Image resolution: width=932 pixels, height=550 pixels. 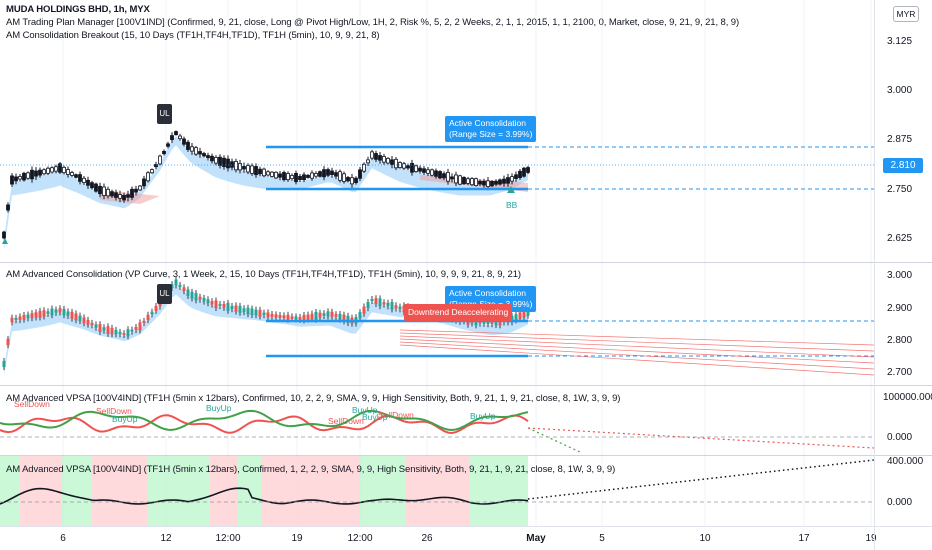 What do you see at coordinates (900, 502) in the screenshot?
I see `price-label: 0.000` at bounding box center [900, 502].